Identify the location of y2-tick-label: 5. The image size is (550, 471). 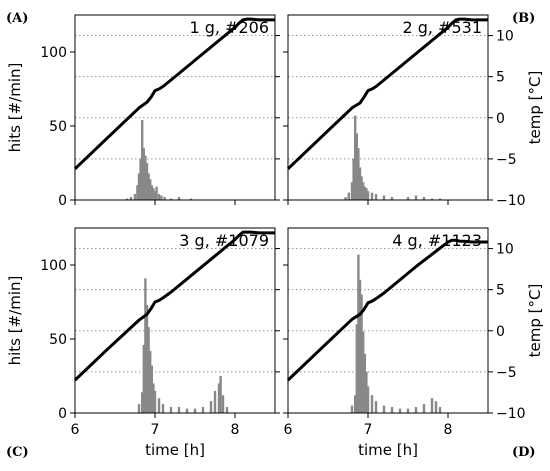
(500, 291).